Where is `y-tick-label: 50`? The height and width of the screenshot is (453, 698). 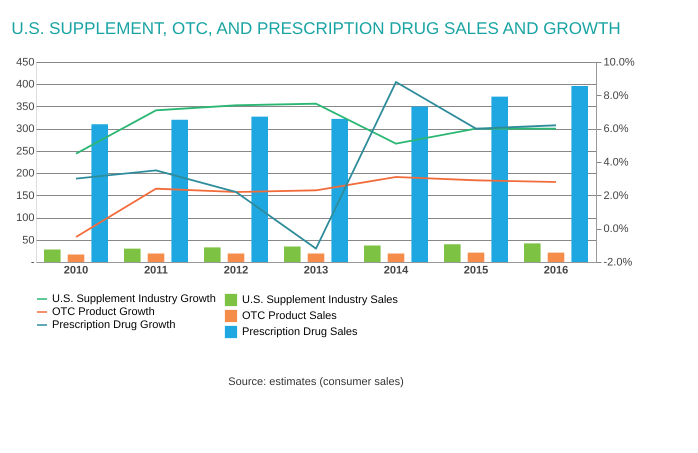
y-tick-label: 50 is located at coordinates (28, 240).